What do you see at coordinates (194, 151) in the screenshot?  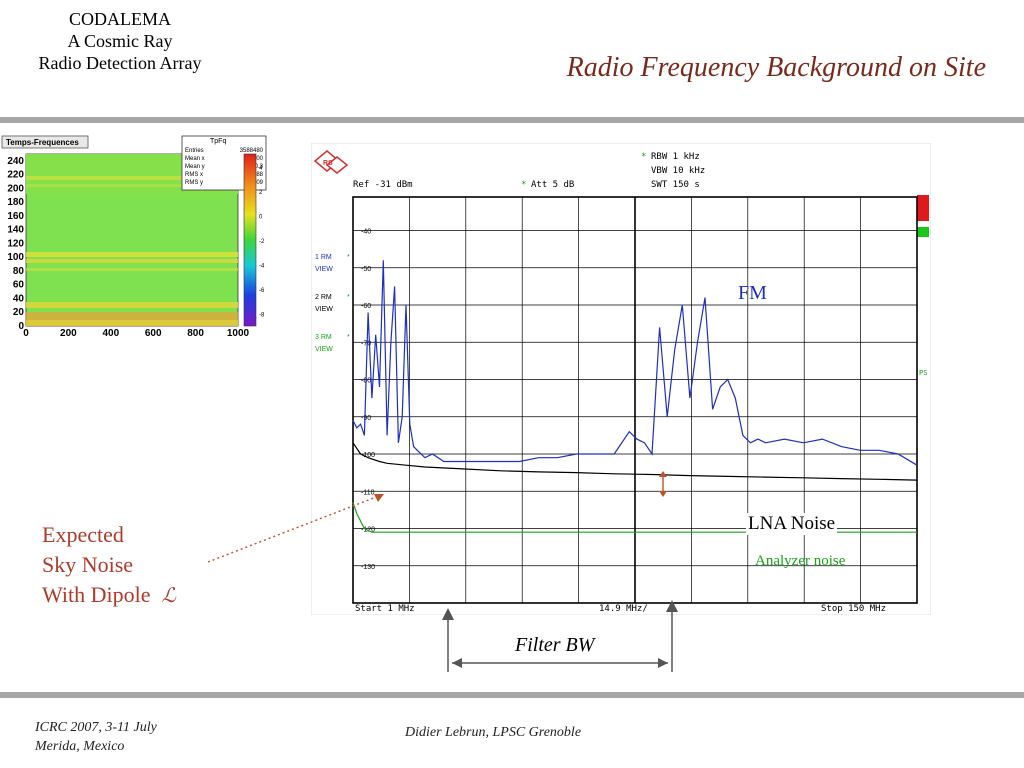 I see `stats-label: Entries` at bounding box center [194, 151].